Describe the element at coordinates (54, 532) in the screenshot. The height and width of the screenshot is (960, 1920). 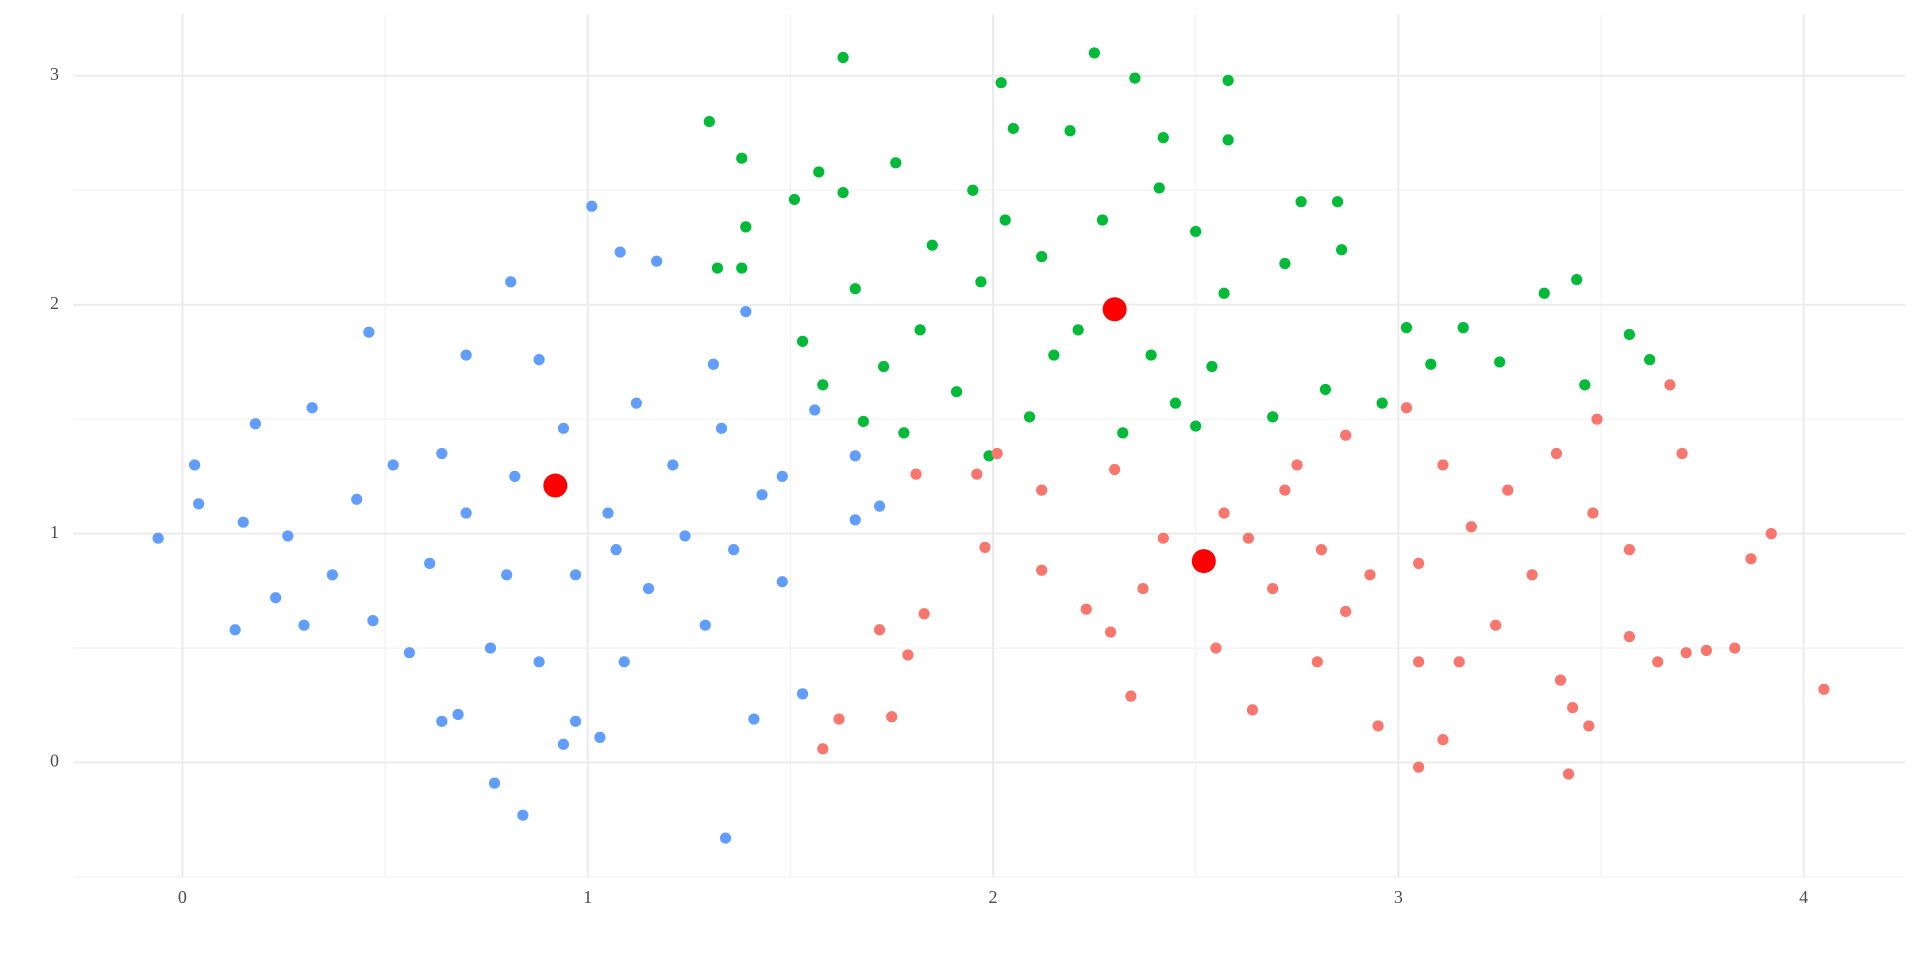
I see `y-tick-label: 1` at that location.